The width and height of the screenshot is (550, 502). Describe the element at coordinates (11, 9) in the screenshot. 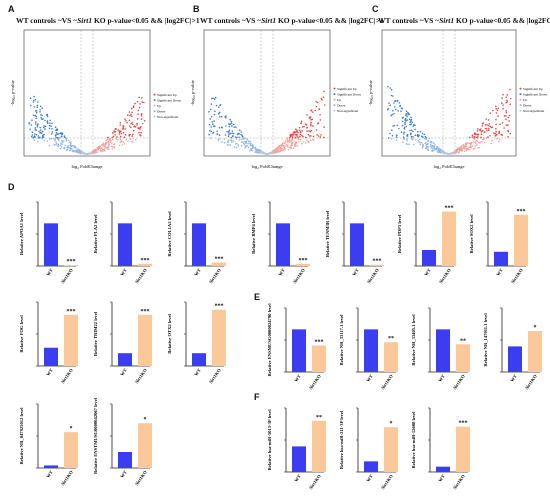

I see `panel-letter-a: A` at that location.